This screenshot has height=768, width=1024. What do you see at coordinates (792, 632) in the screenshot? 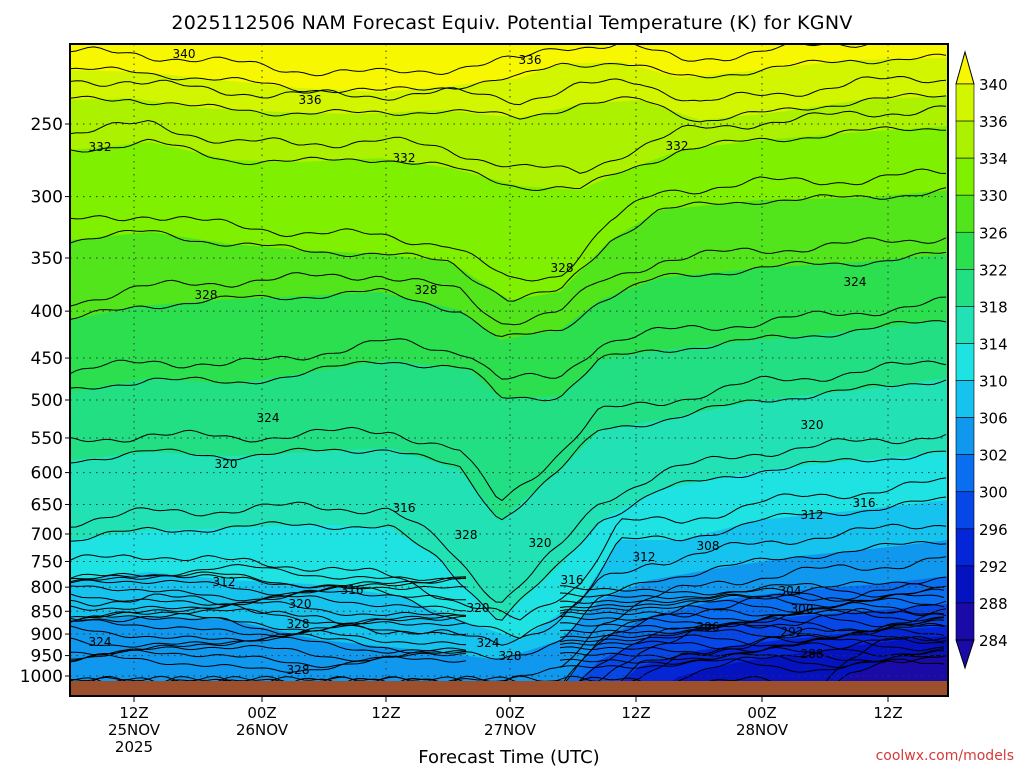
I see `contour-label: 292` at bounding box center [792, 632].